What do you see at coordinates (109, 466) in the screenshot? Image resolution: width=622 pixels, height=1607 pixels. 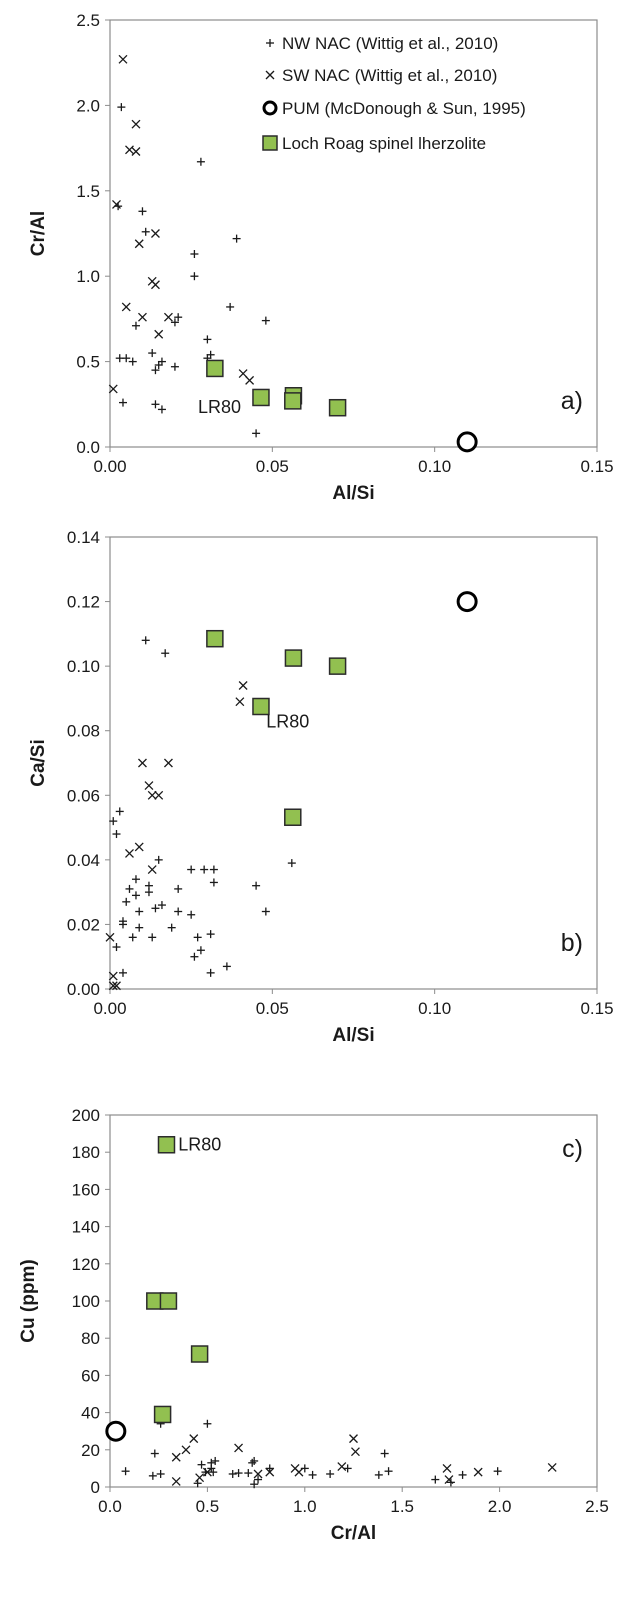 I see `x-tick-label: 0.00` at bounding box center [109, 466].